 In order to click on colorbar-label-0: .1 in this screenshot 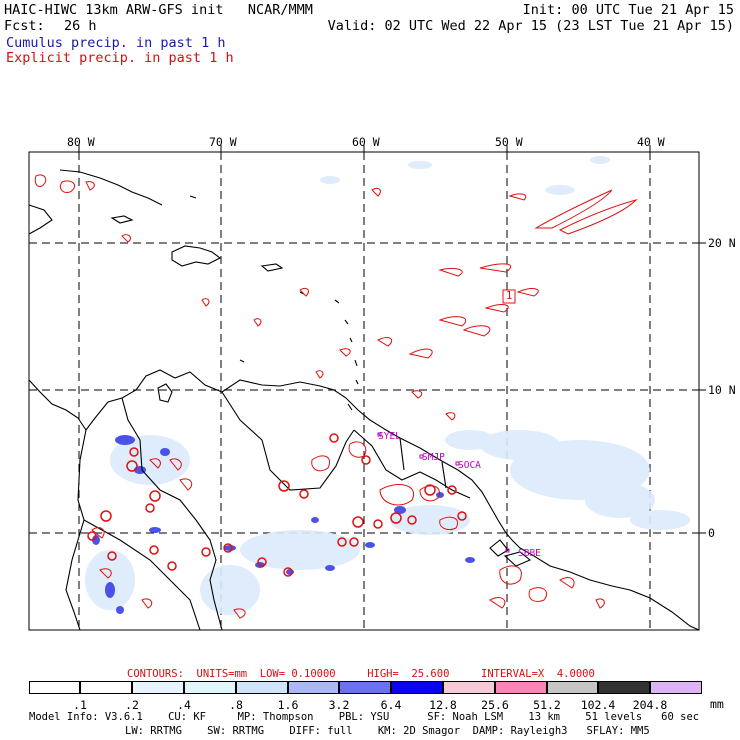, I will do `click(80, 705)`.